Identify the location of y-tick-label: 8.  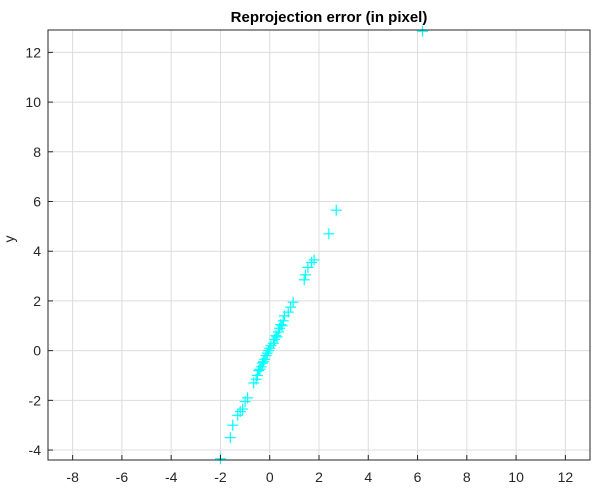
(37, 152).